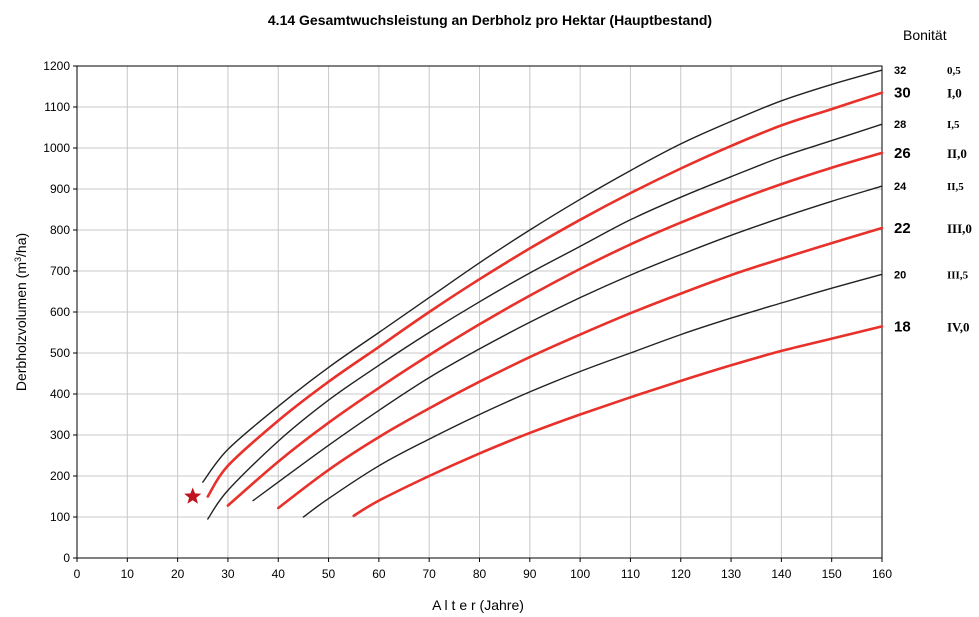 The height and width of the screenshot is (617, 979). I want to click on series-class-20: III,5, so click(958, 275).